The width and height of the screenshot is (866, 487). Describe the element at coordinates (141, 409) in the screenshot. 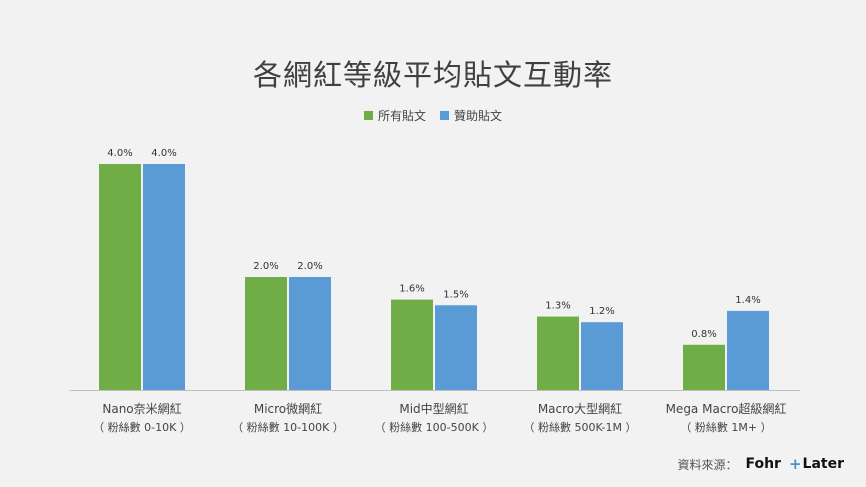

I see `category-label: Nano奈米網紅` at that location.